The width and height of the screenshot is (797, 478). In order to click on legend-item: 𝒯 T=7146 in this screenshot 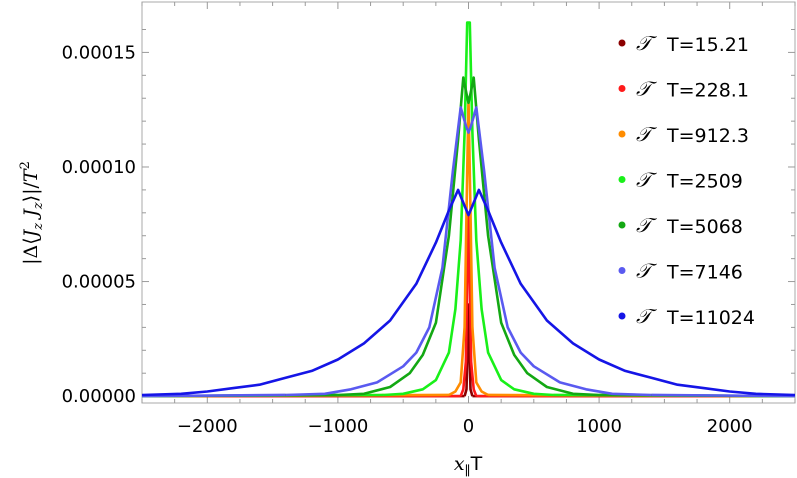, I will do `click(680, 271)`.